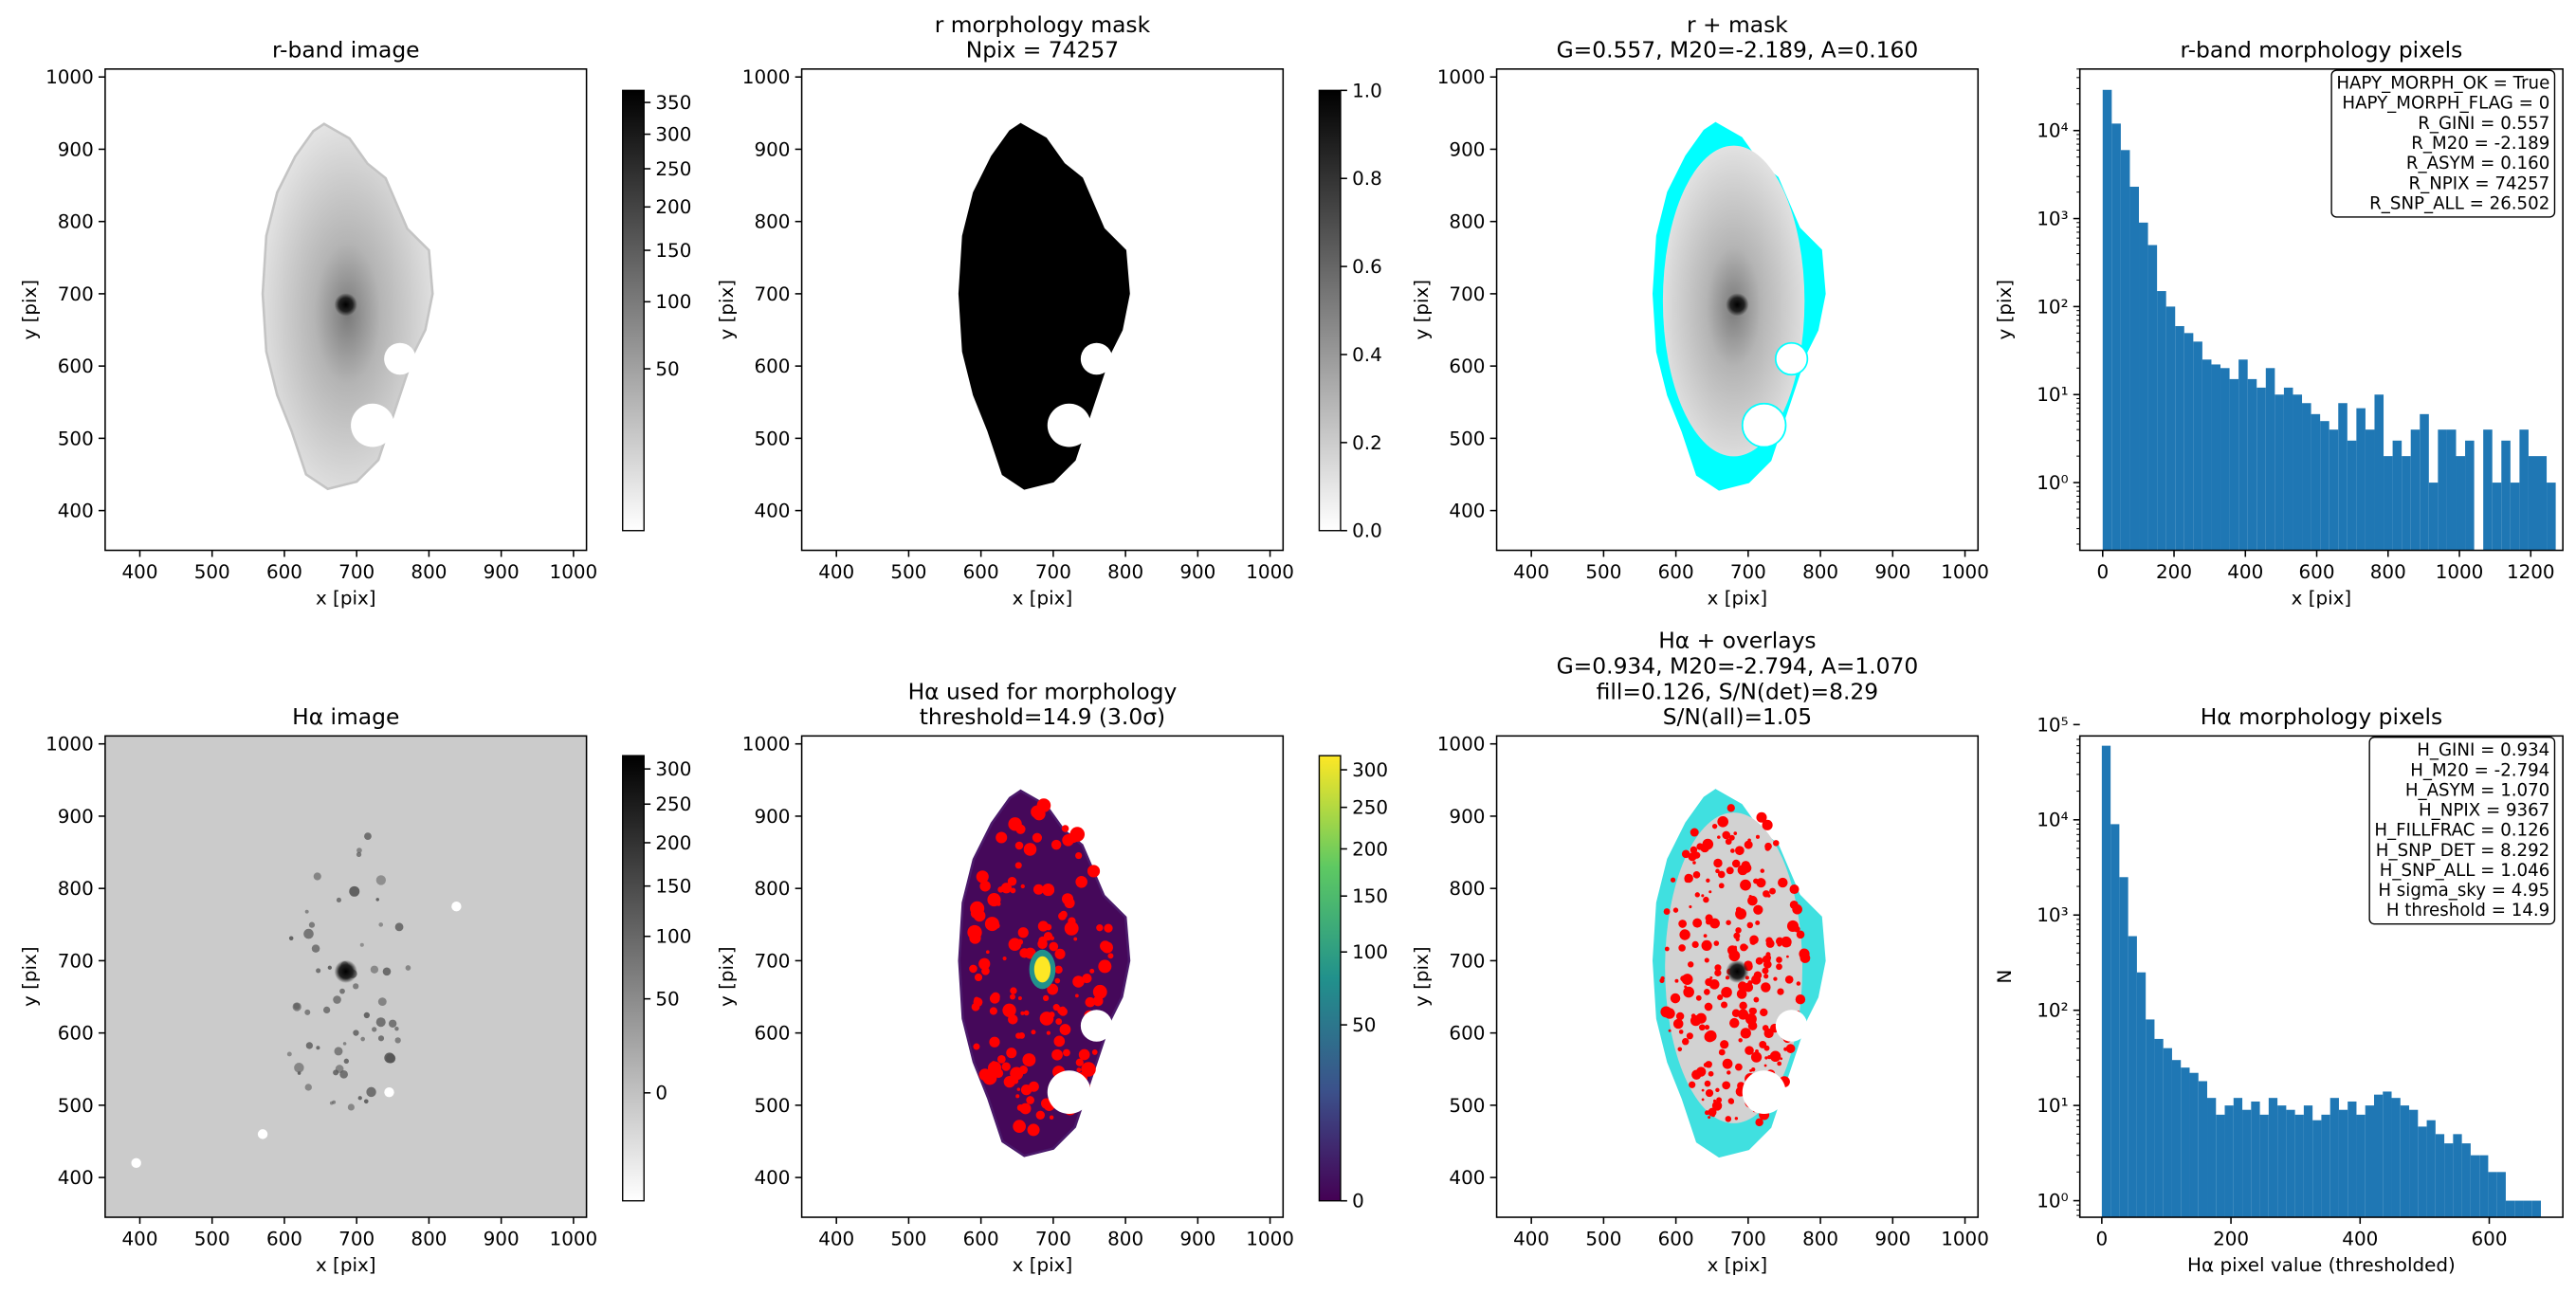 The width and height of the screenshot is (2576, 1294). I want to click on chart-title: r morphology mask, so click(1043, 24).